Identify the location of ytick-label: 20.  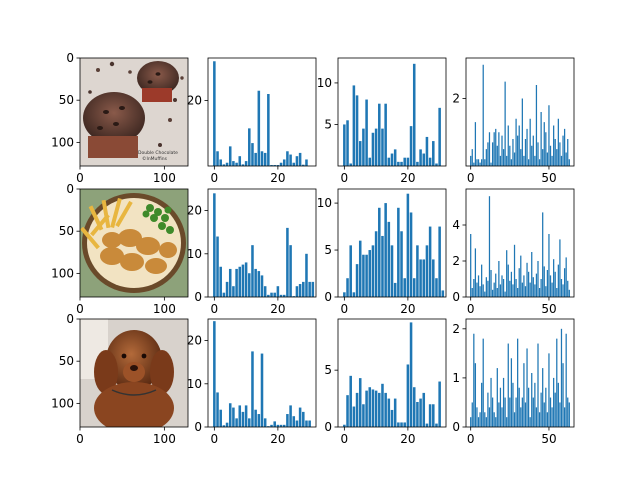
(194, 341).